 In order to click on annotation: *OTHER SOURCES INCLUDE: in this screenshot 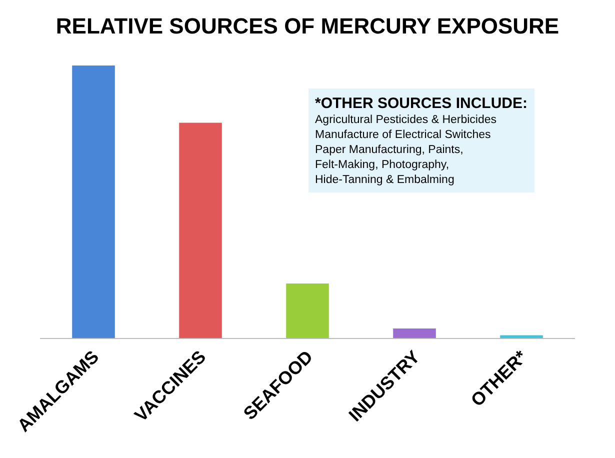, I will do `click(421, 103)`.